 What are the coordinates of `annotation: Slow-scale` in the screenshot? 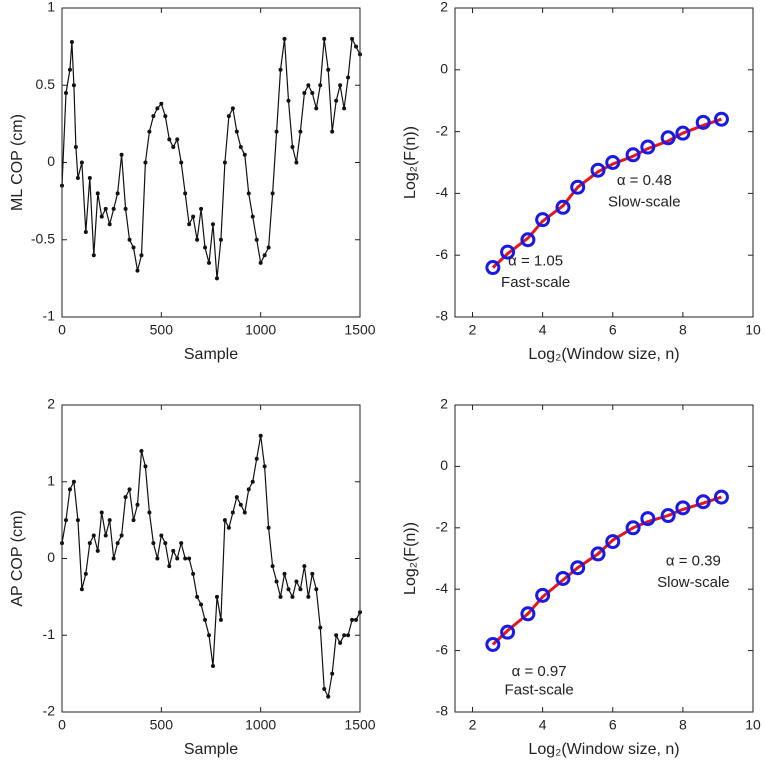 It's located at (693, 582).